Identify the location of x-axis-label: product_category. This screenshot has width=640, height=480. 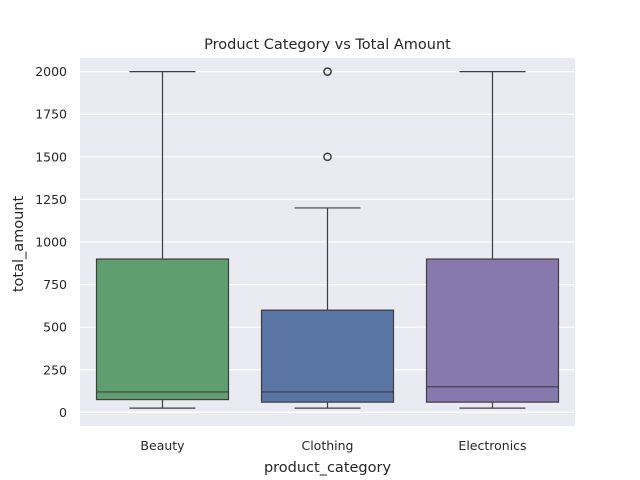
(328, 468).